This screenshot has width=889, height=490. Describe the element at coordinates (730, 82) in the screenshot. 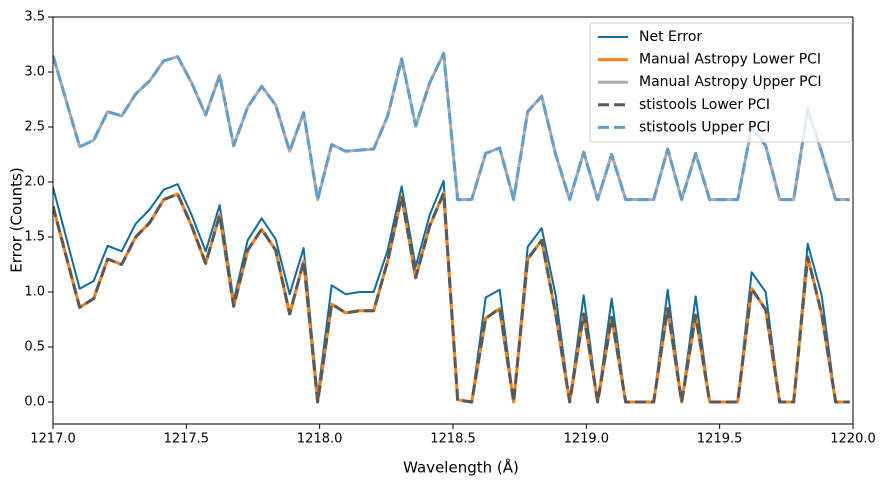

I see `legend-label: Manual Astropy Upper PCI` at that location.